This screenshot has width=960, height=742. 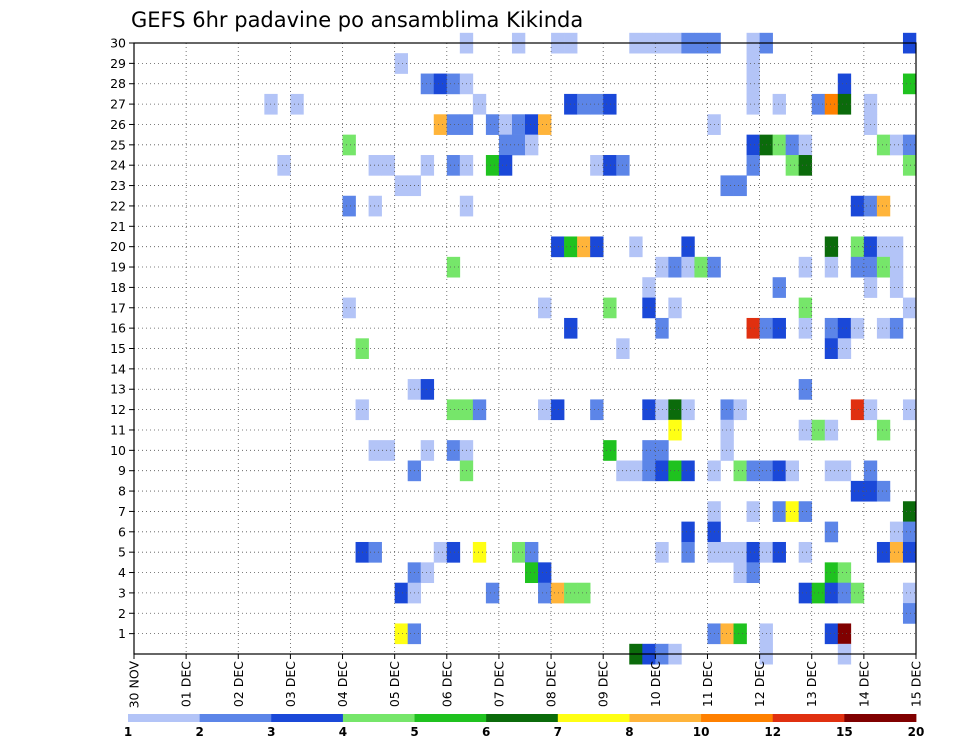 What do you see at coordinates (343, 732) in the screenshot?
I see `legend-label: 4` at bounding box center [343, 732].